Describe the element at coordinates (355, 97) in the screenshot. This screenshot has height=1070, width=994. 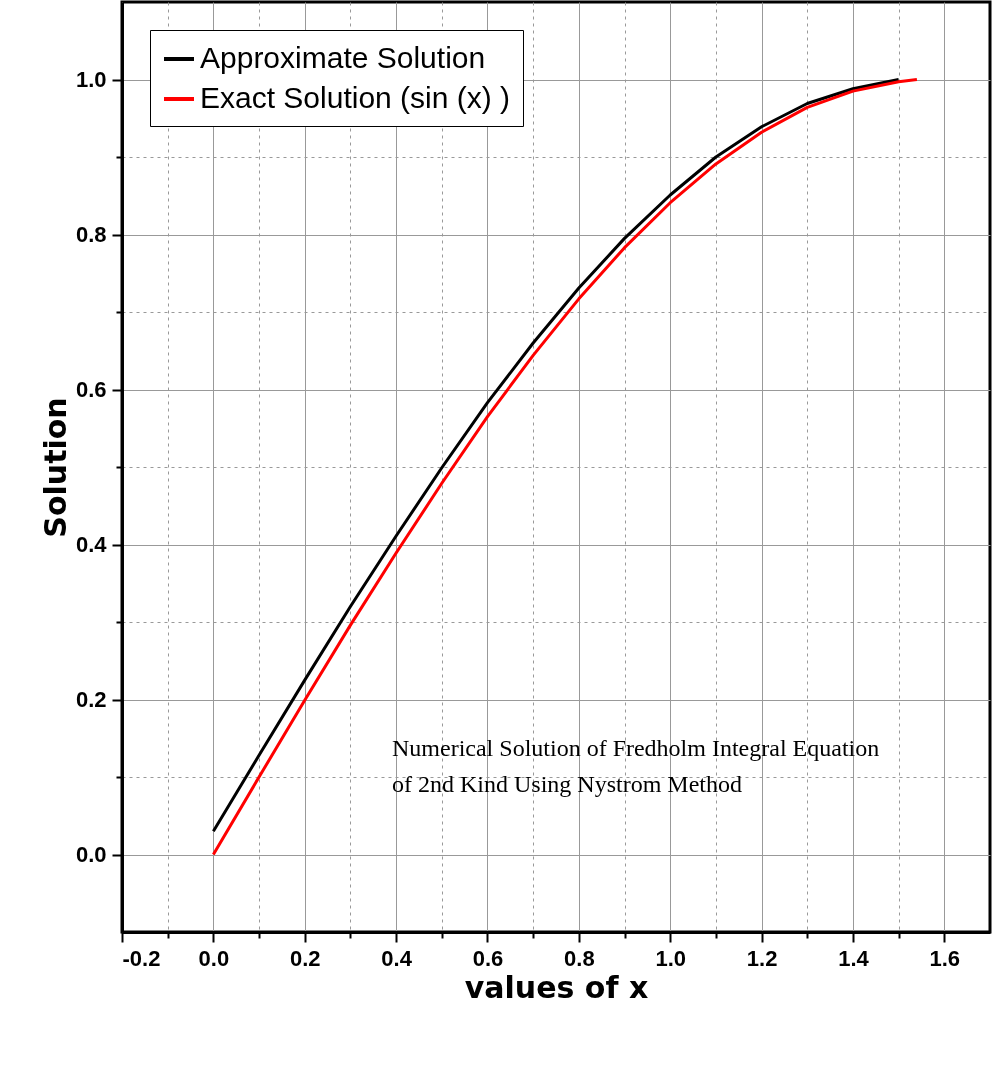
I see `legend-label: Exact Solution (sin (x) )` at that location.